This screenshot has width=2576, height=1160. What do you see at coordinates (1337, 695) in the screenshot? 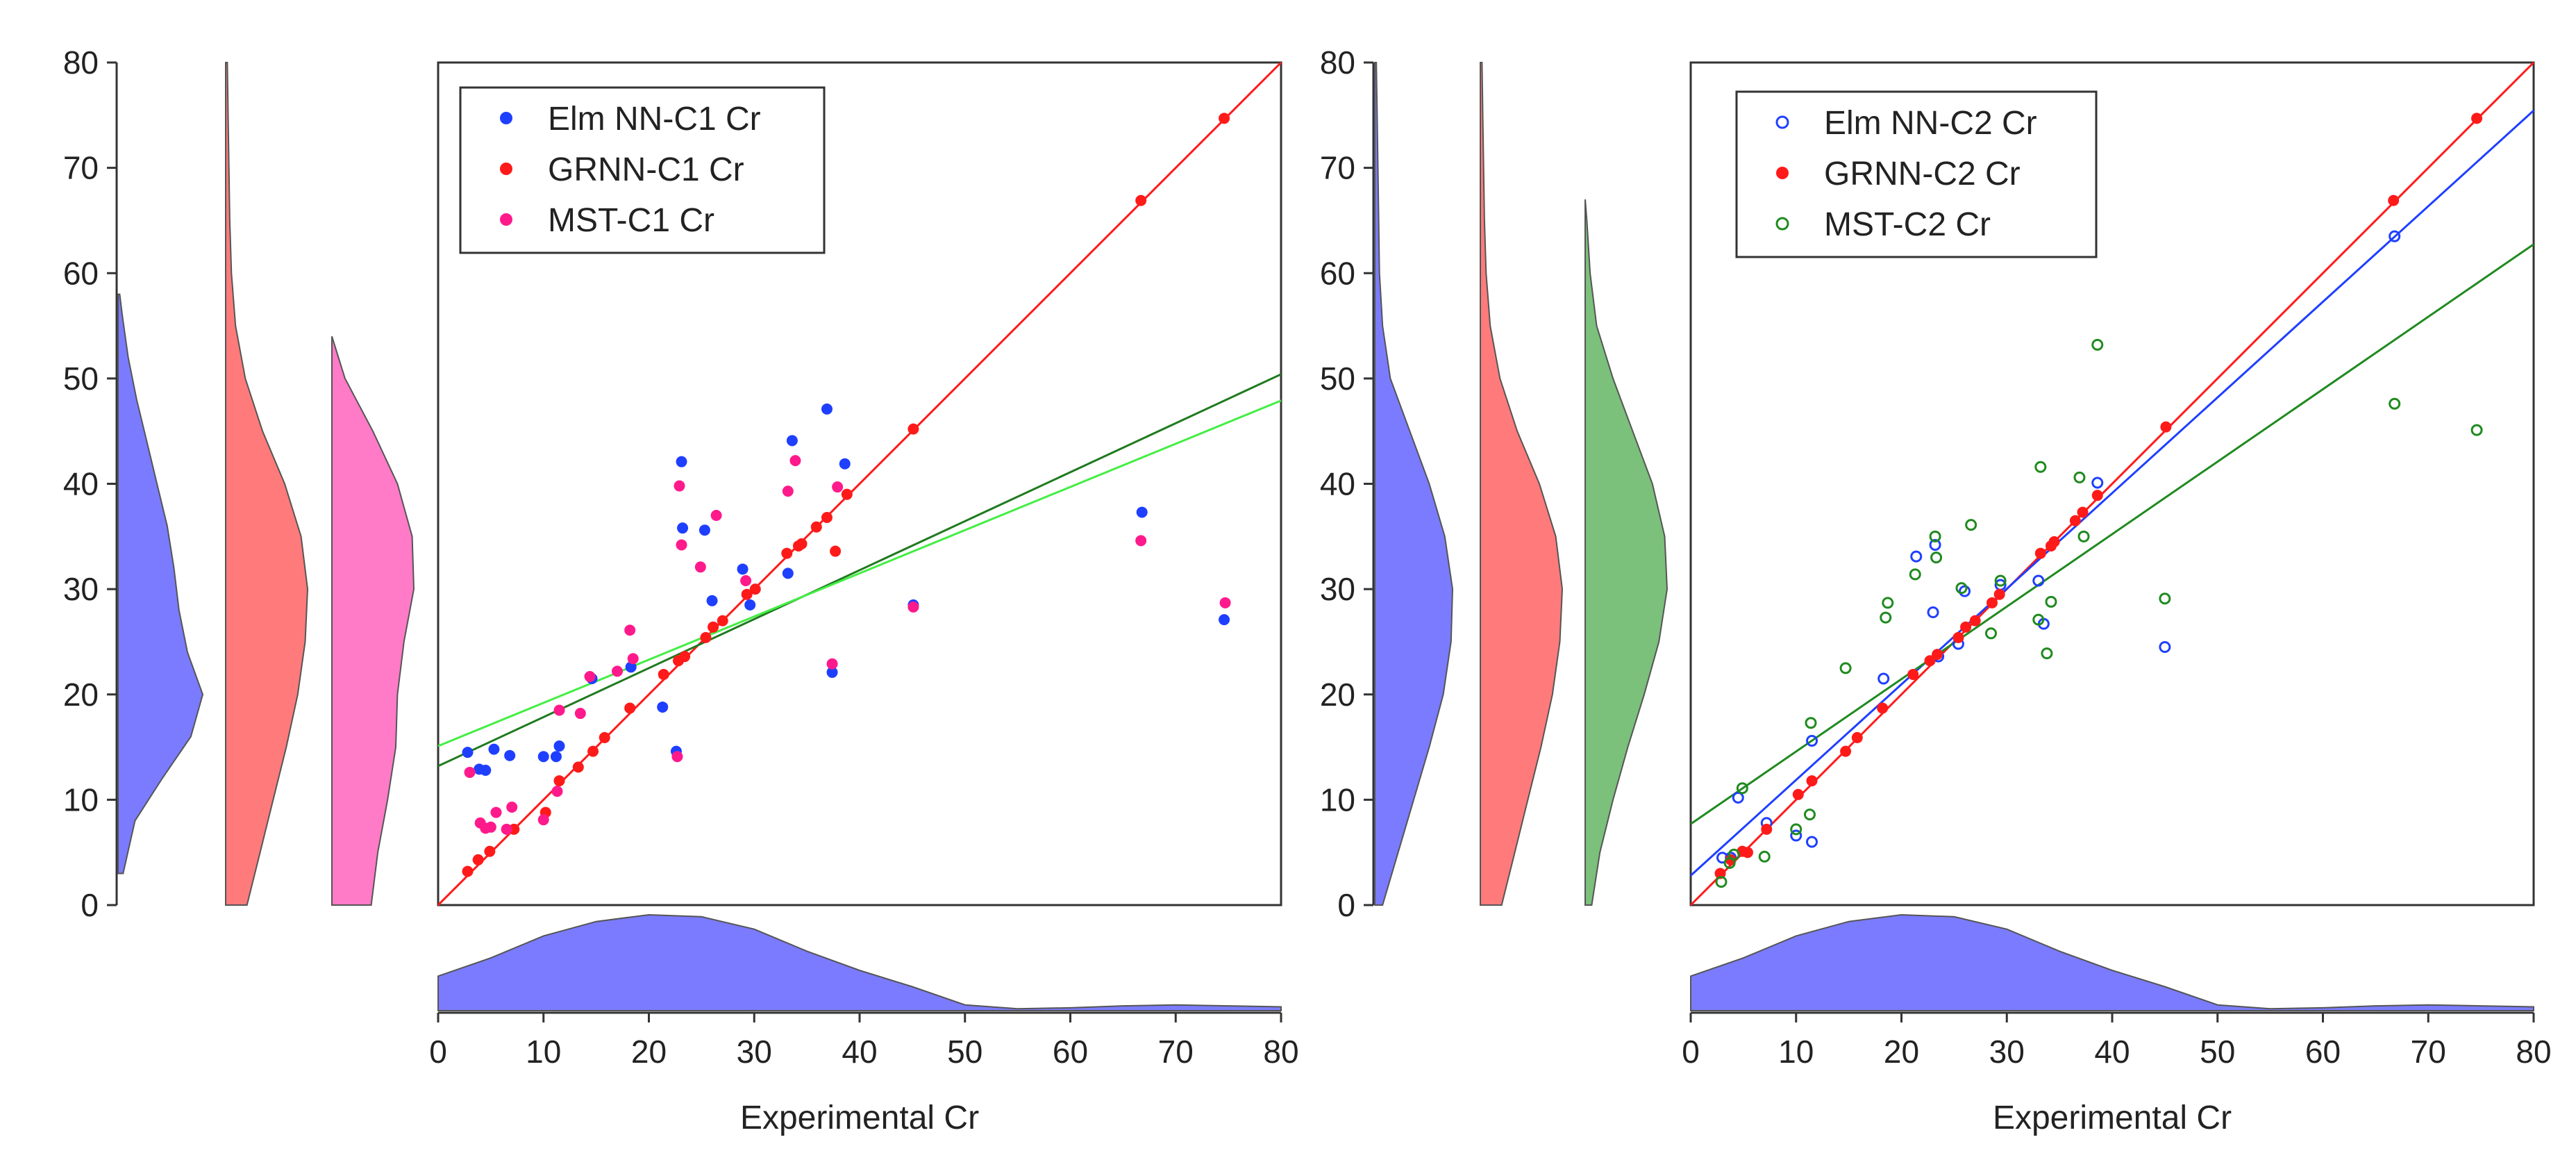
I see `right-y-tick-label: 20` at bounding box center [1337, 695].